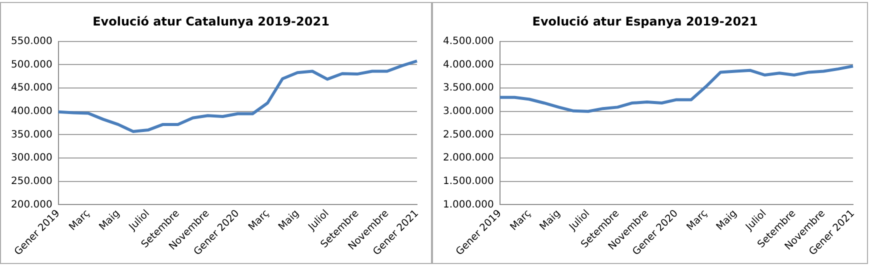 This screenshot has width=870, height=267. I want to click on y-tick-label: 500.000, so click(31, 64).